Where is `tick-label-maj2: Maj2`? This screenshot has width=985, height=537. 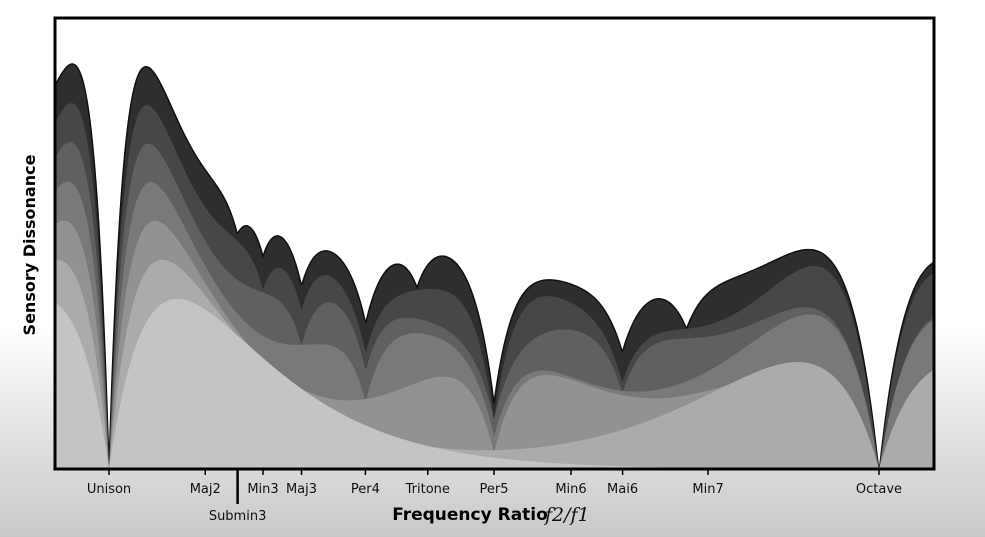 tick-label-maj2: Maj2 is located at coordinates (205, 489).